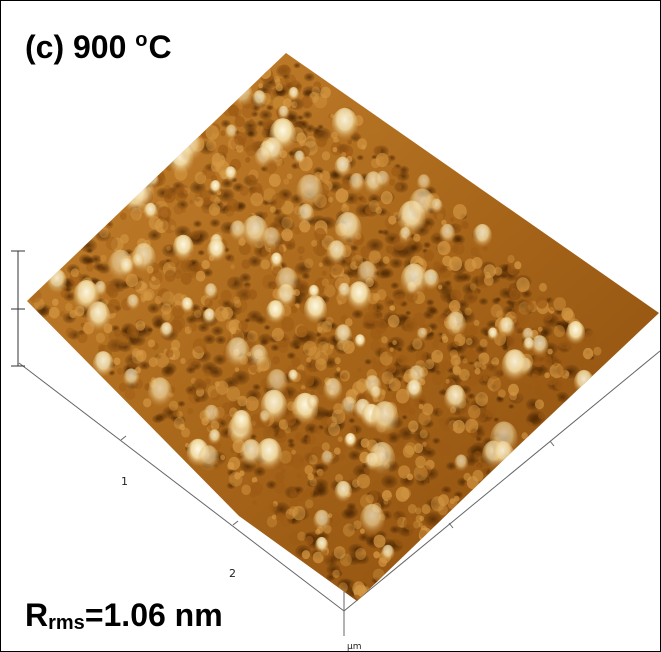 Image resolution: width=661 pixels, height=652 pixels. I want to click on axis-tick-1: 1, so click(124, 481).